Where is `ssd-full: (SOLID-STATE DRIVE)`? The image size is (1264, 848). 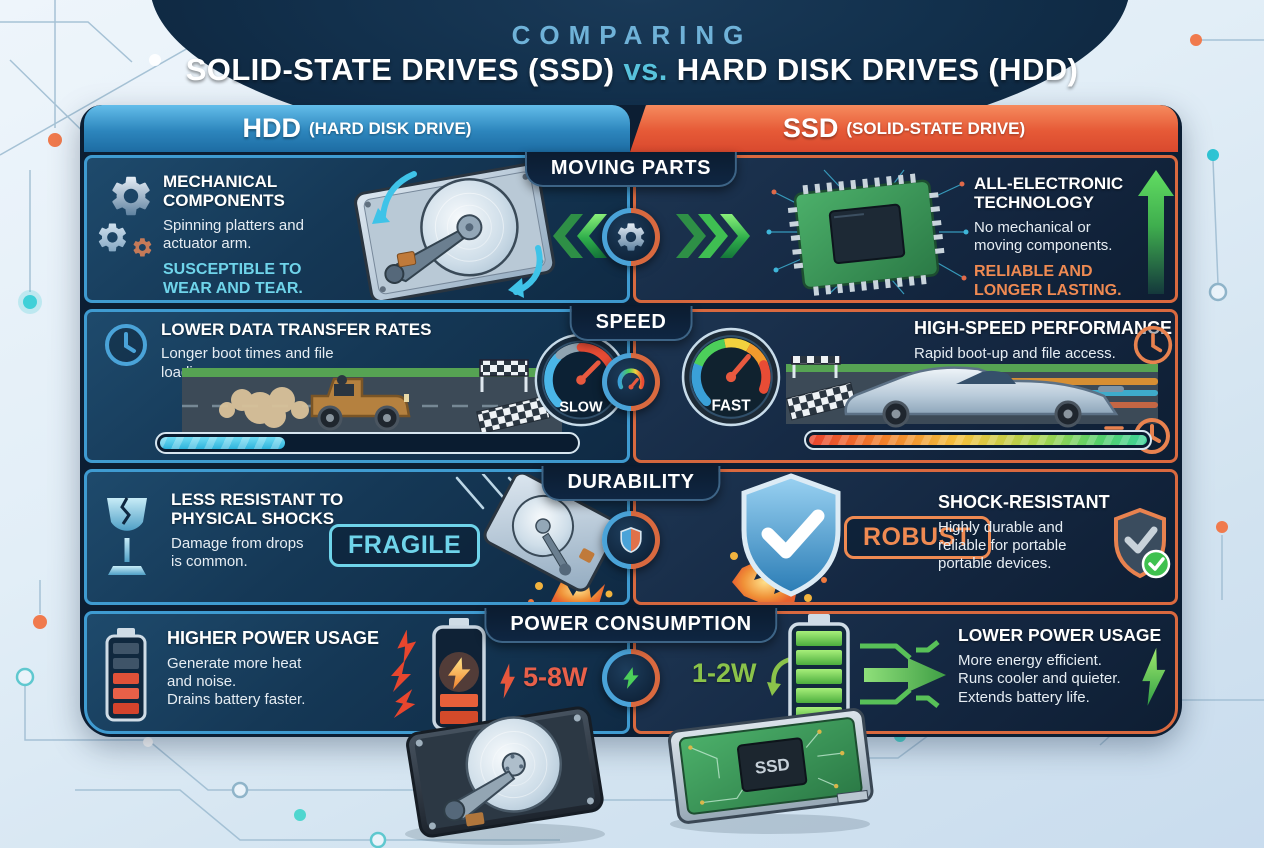 ssd-full: (SOLID-STATE DRIVE) is located at coordinates (936, 128).